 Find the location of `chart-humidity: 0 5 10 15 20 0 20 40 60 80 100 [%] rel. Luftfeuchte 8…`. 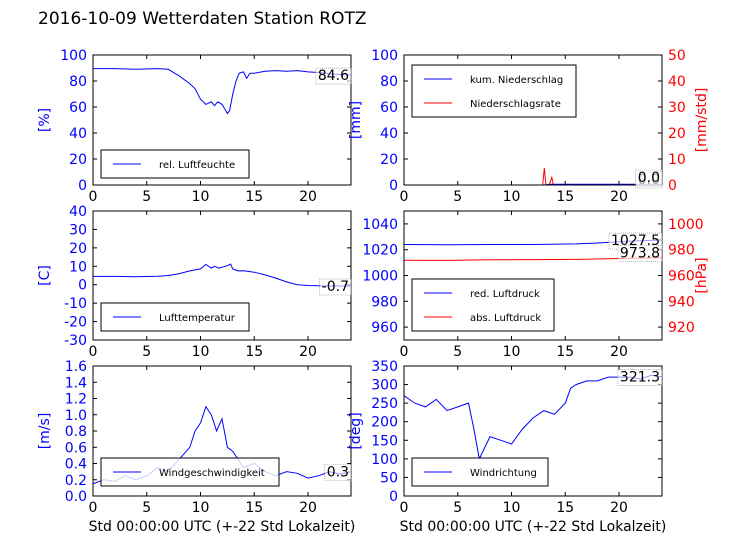

chart-humidity: 0 5 10 15 20 0 20 40 60 80 100 [%] rel. Luftfeuchte 8… is located at coordinates (194, 126).